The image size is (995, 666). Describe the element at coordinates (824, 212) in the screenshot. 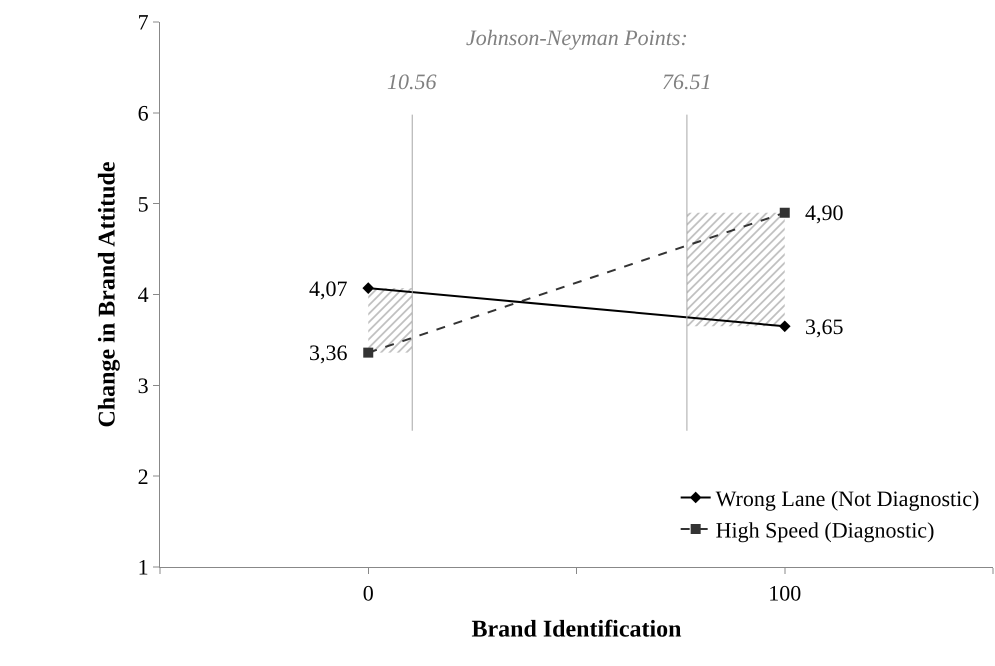

I see `data-label: 4,90` at that location.